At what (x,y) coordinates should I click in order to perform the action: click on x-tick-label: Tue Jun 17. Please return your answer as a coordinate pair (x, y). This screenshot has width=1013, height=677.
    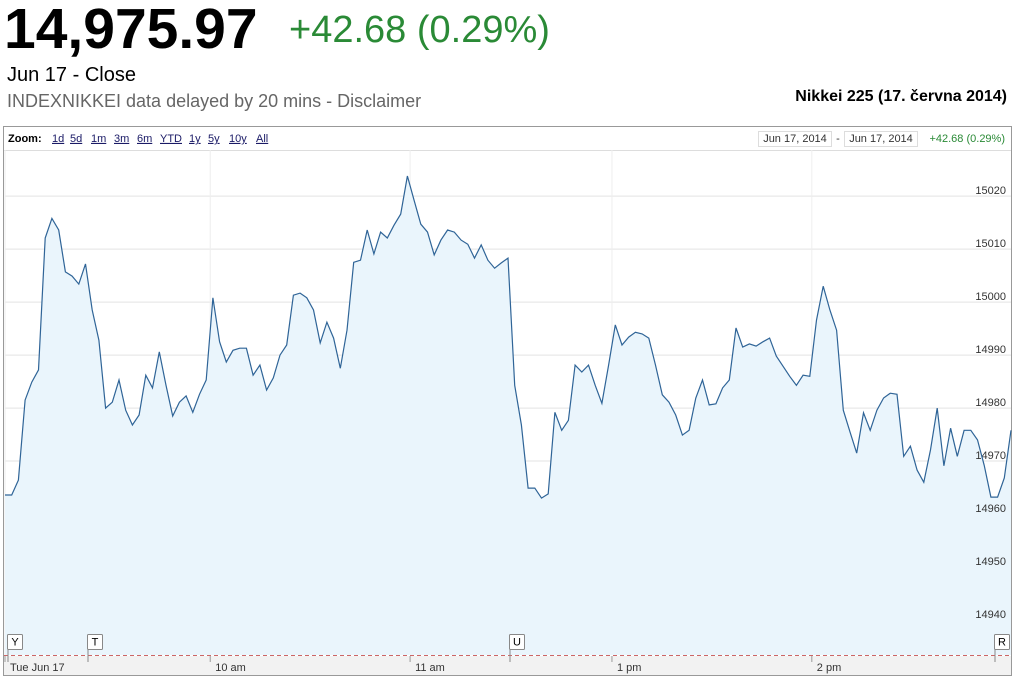
    Looking at the image, I should click on (37, 668).